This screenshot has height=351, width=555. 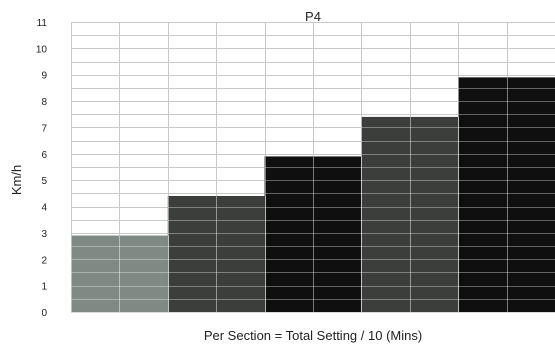 What do you see at coordinates (42, 168) in the screenshot?
I see `y-tick-labels: 0 1 2 3 4 5 6 7 8 9 10 11` at bounding box center [42, 168].